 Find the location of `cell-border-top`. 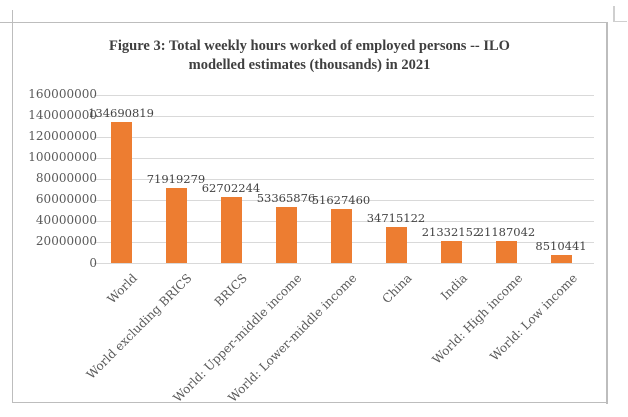

cell-border-top is located at coordinates (303, 22).